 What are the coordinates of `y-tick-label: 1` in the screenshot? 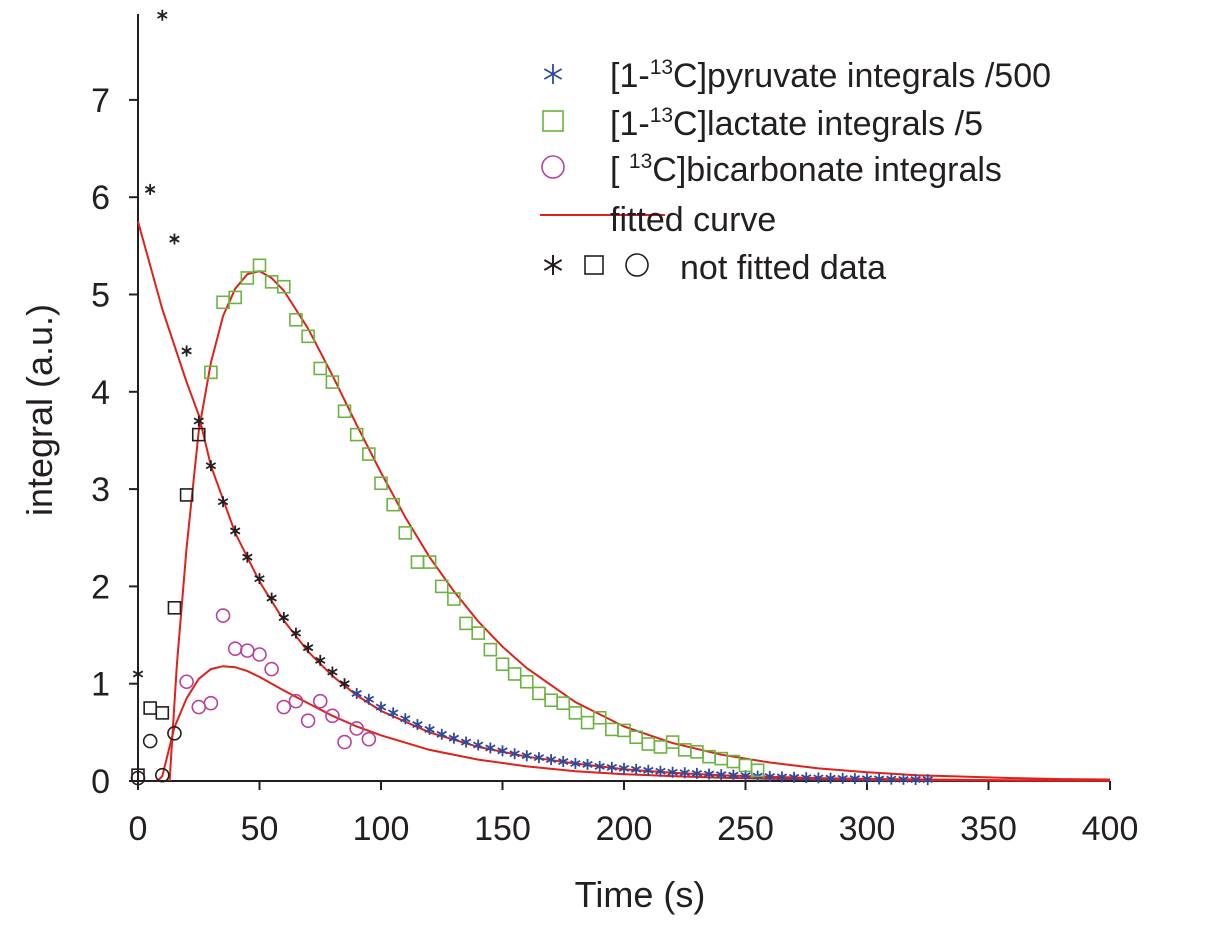 It's located at (100, 685).